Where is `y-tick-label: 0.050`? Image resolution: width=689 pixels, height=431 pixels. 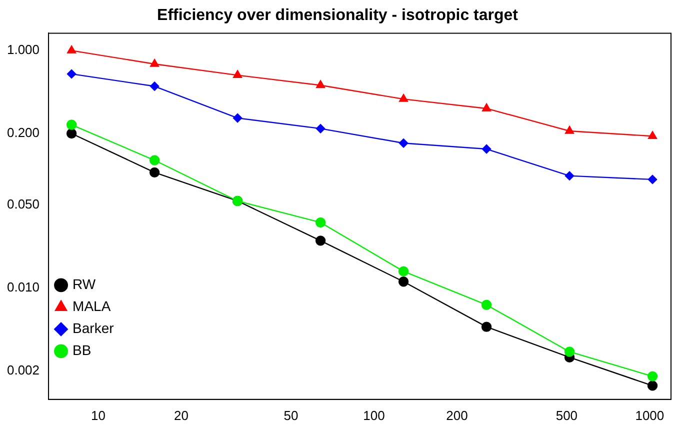 y-tick-label: 0.050 is located at coordinates (23, 204).